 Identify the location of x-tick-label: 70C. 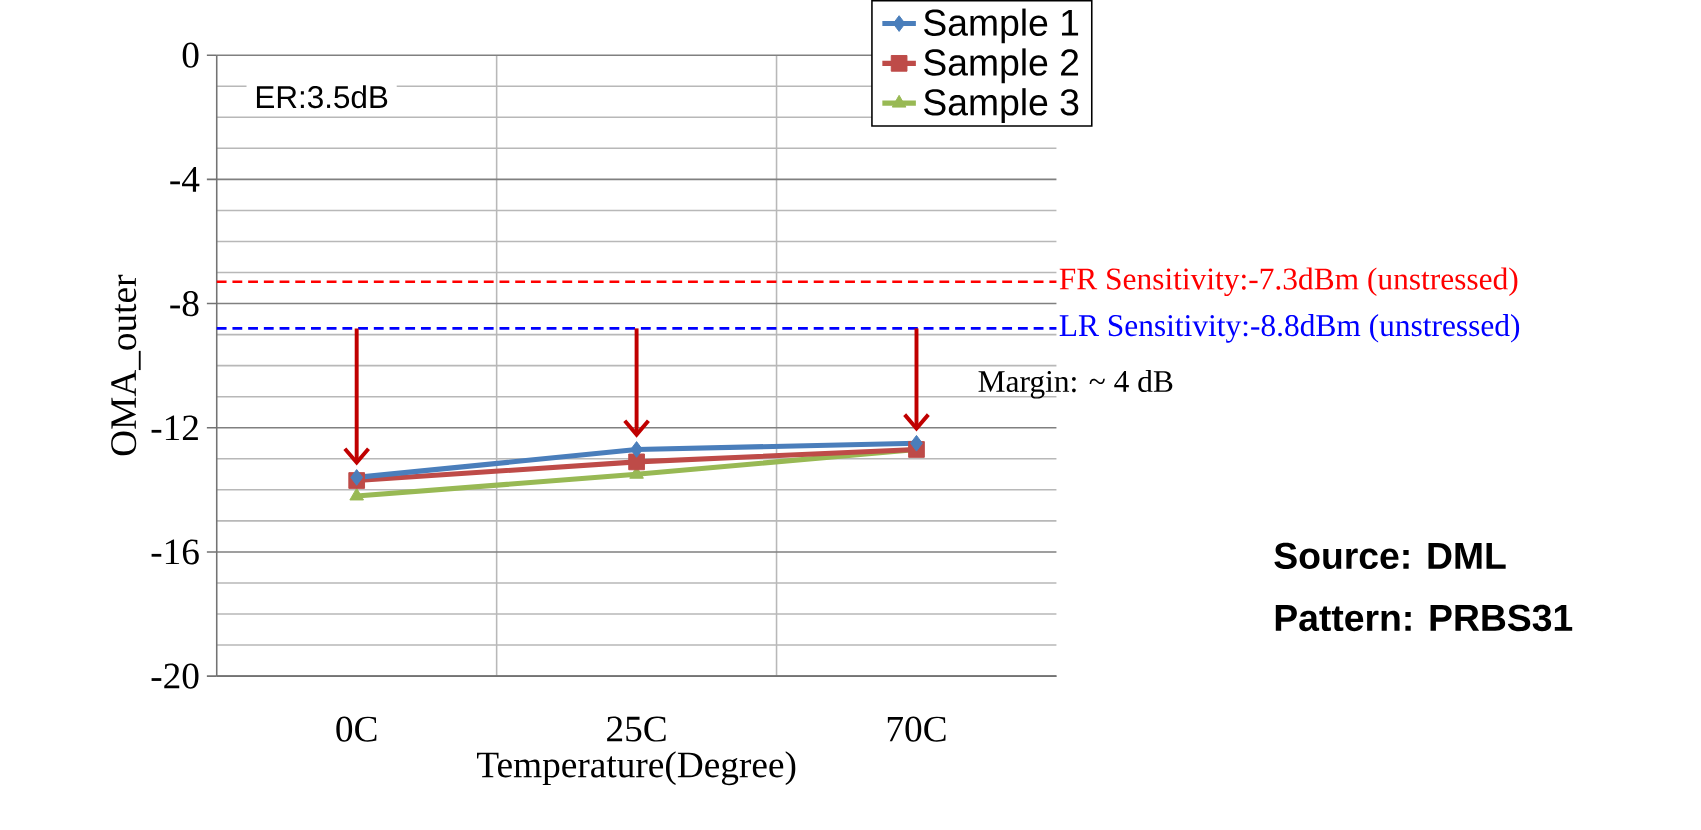
(916, 729).